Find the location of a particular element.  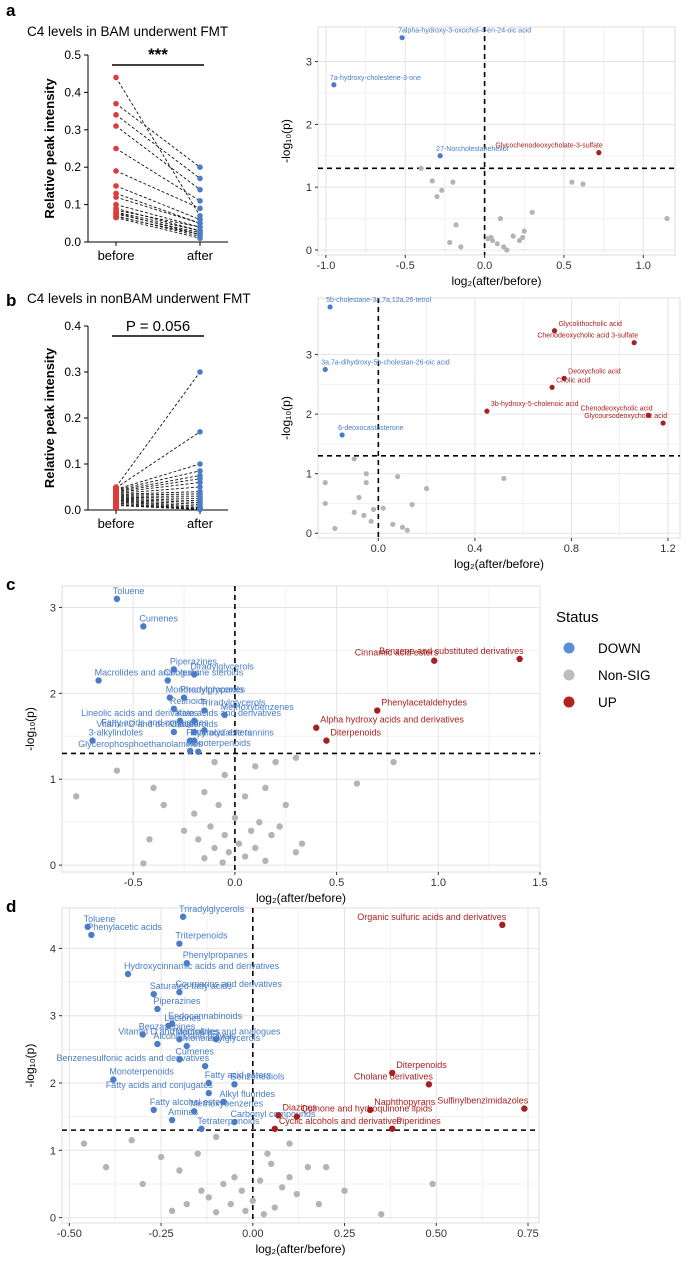

y-tick-label: 1 is located at coordinates (309, 475).